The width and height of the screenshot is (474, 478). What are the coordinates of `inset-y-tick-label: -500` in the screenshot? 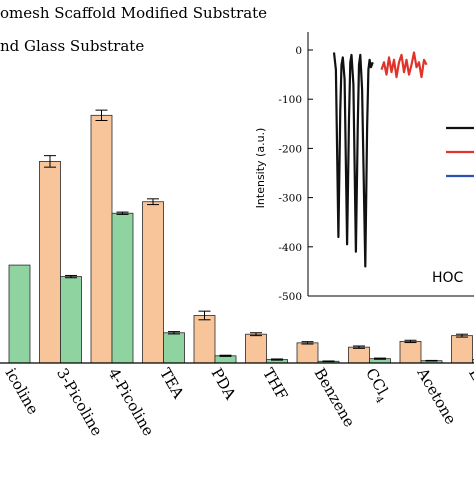 It's located at (290, 297).